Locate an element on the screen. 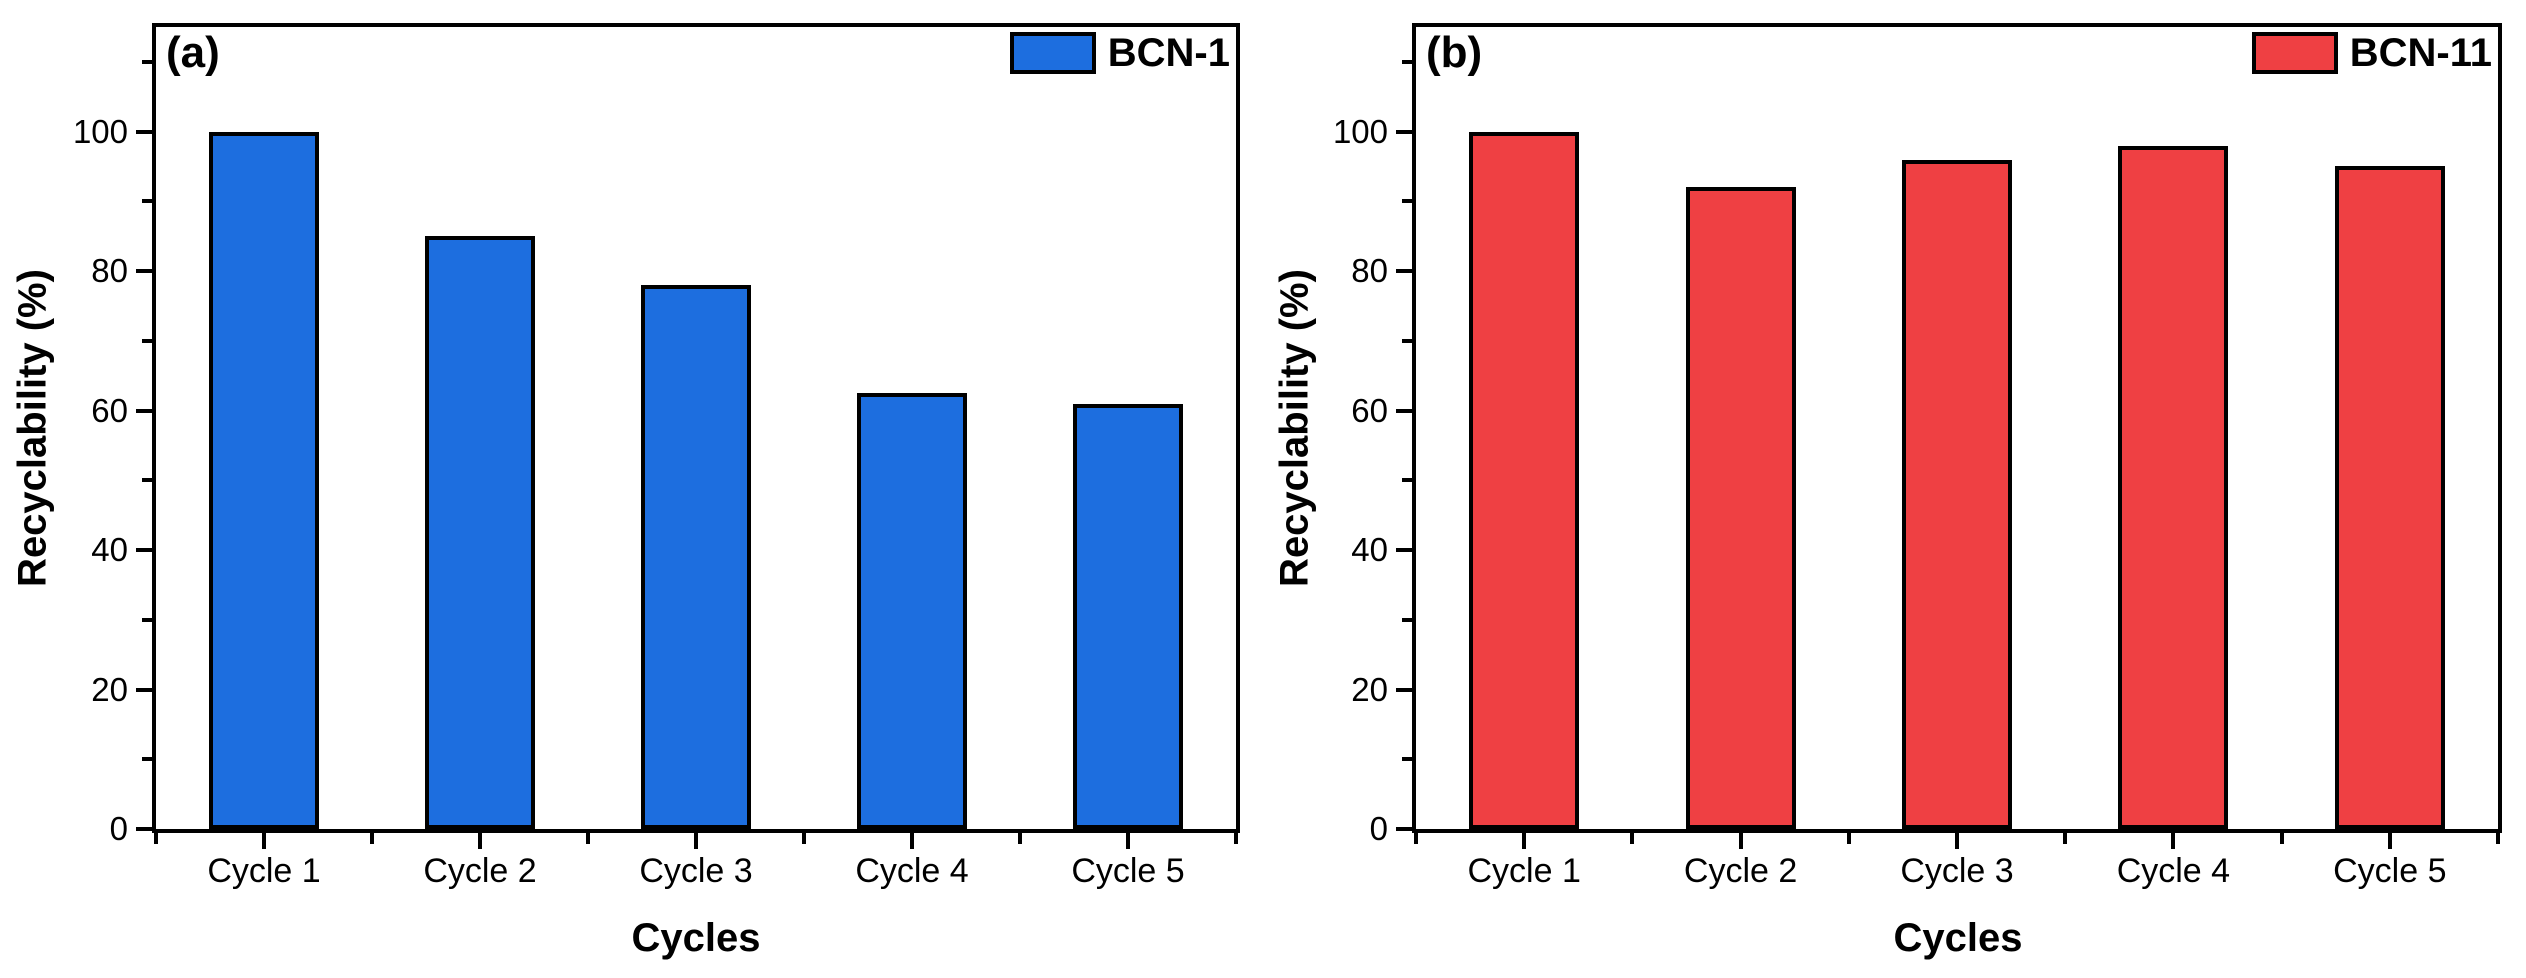  panel-label-b: (b) is located at coordinates (1454, 52).